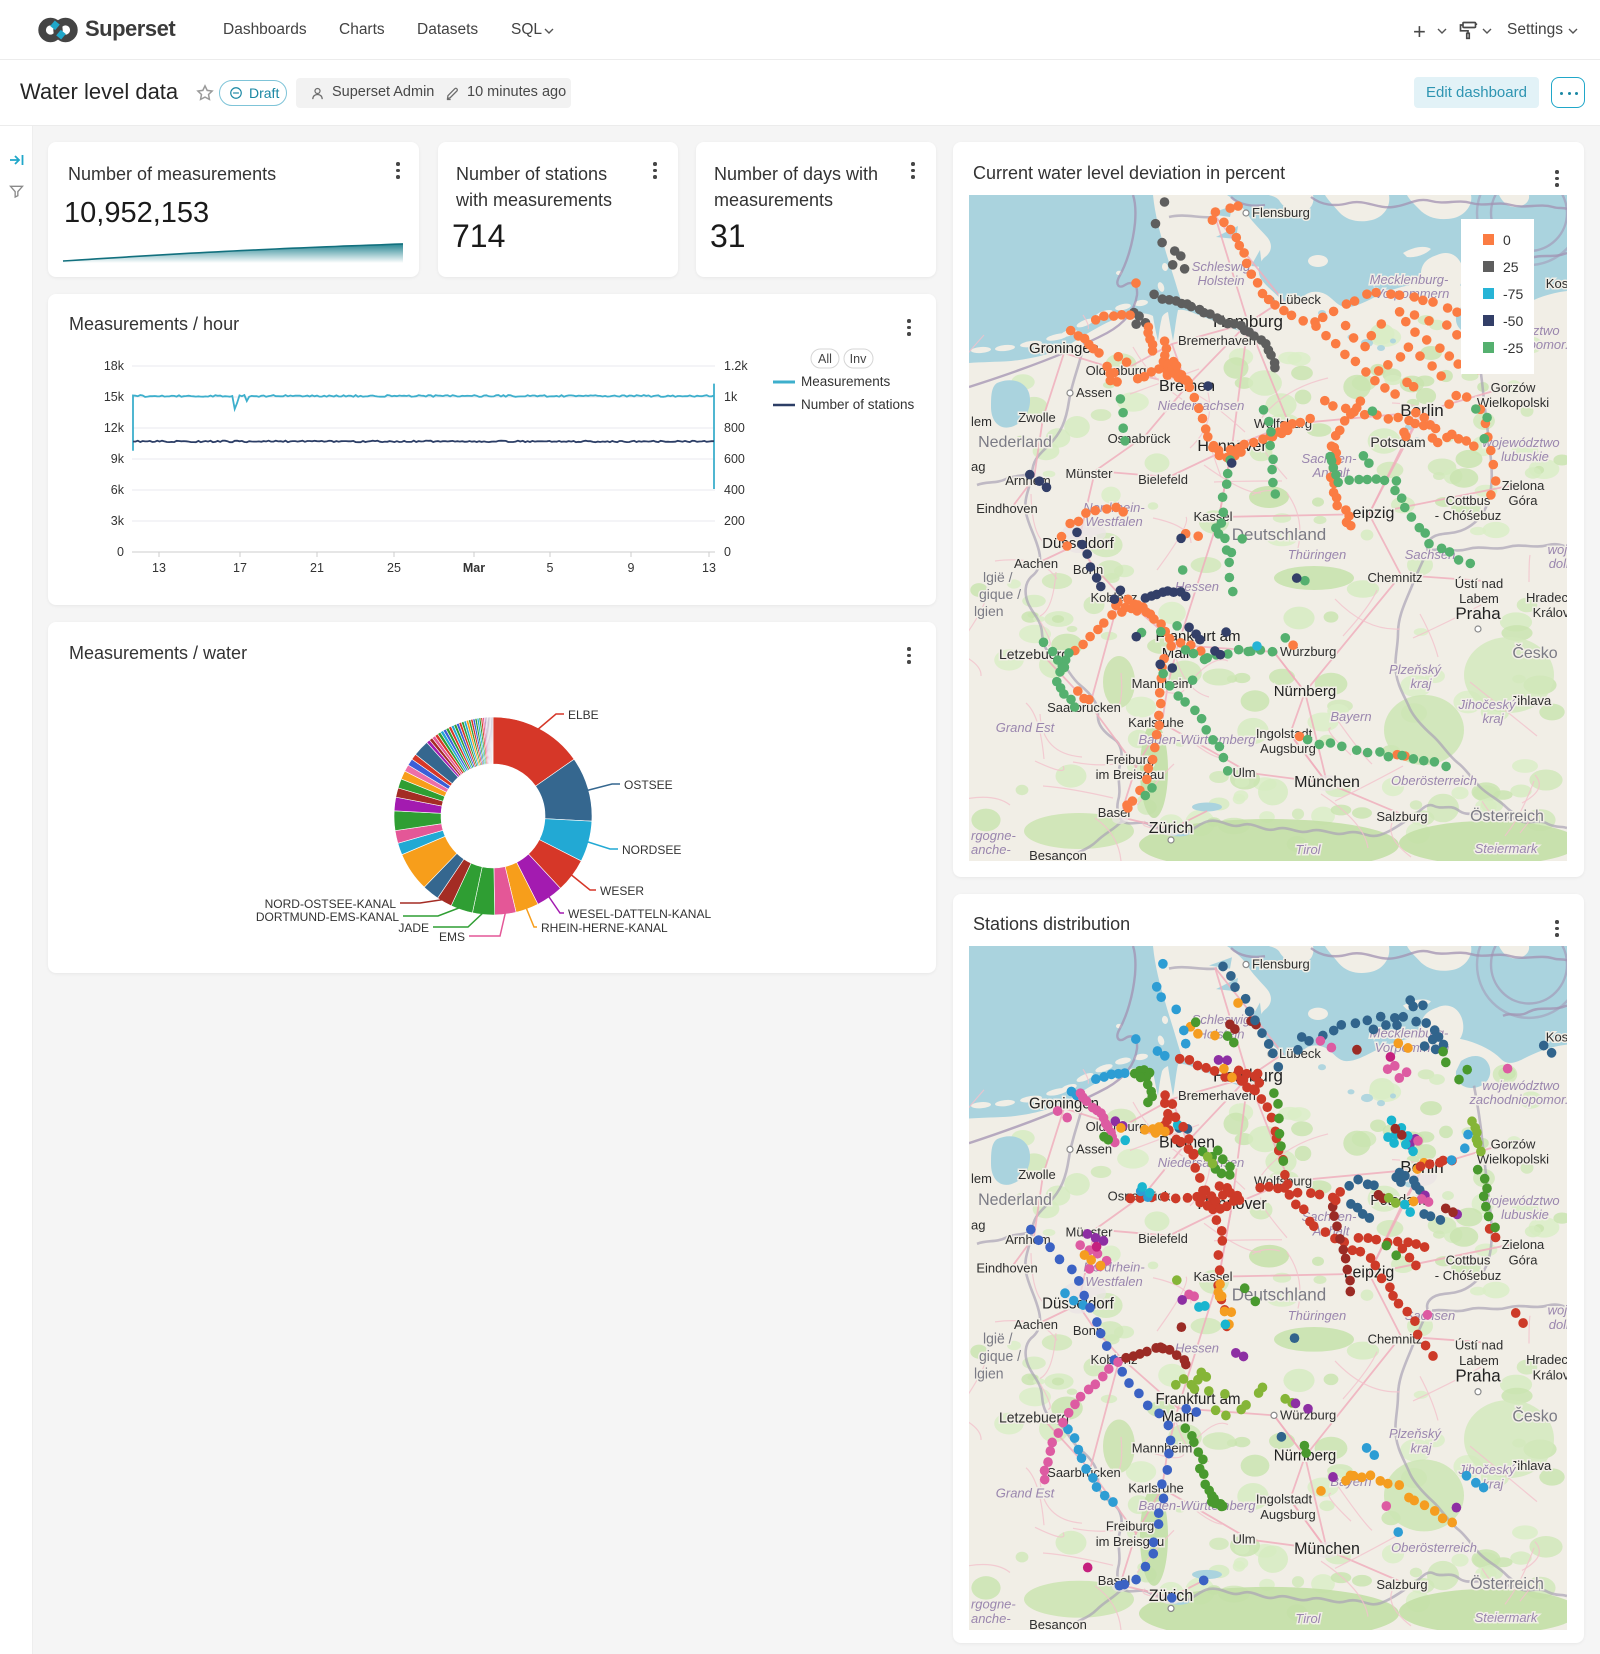 Image resolution: width=1600 pixels, height=1654 pixels. I want to click on svg-text: Mar, so click(474, 568).